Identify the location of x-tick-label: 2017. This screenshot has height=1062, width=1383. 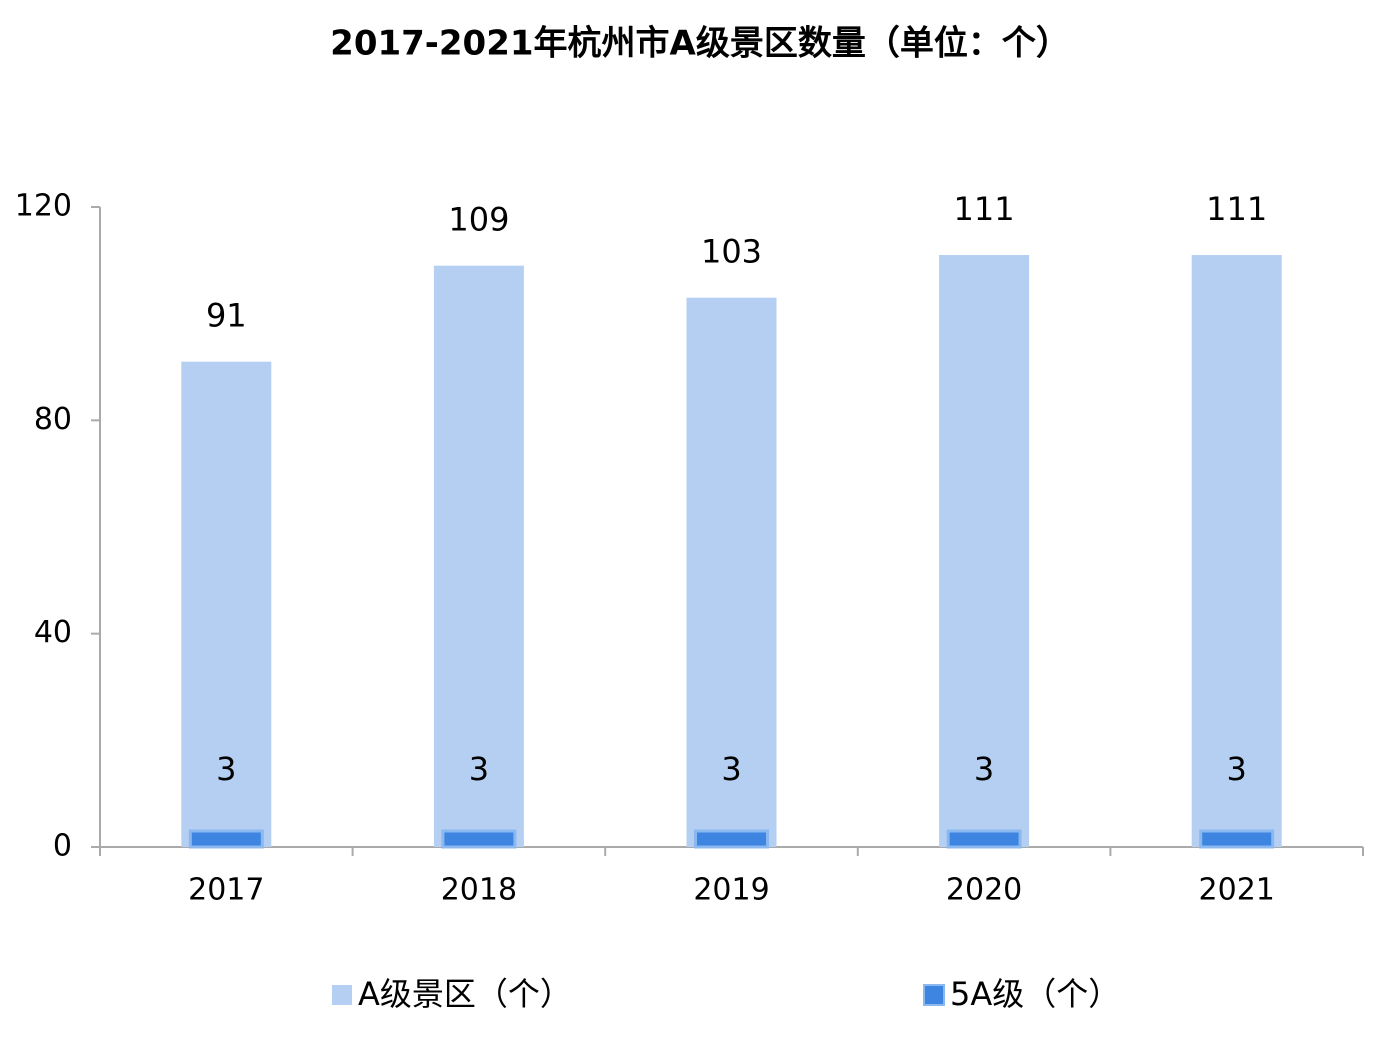
(226, 890).